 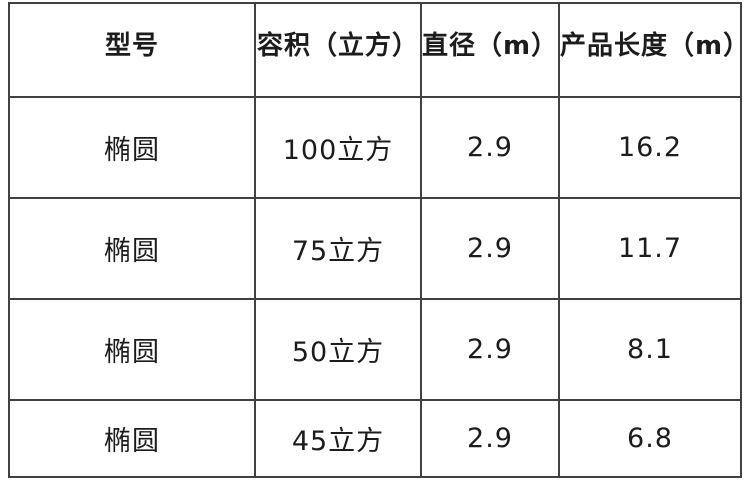 I want to click on cell-volume: 50立方, so click(x=338, y=349).